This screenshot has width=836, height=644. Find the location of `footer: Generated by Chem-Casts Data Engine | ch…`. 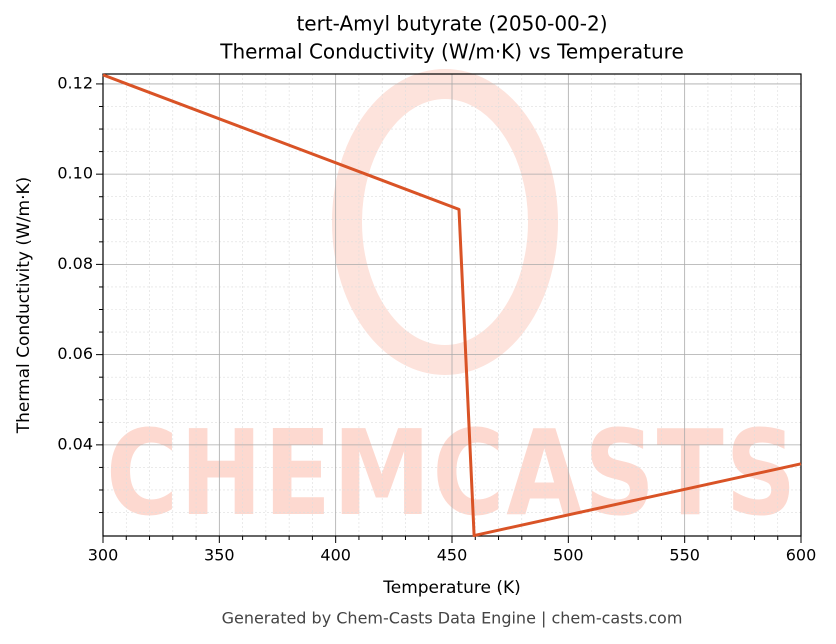

footer: Generated by Chem-Casts Data Engine | ch… is located at coordinates (452, 618).